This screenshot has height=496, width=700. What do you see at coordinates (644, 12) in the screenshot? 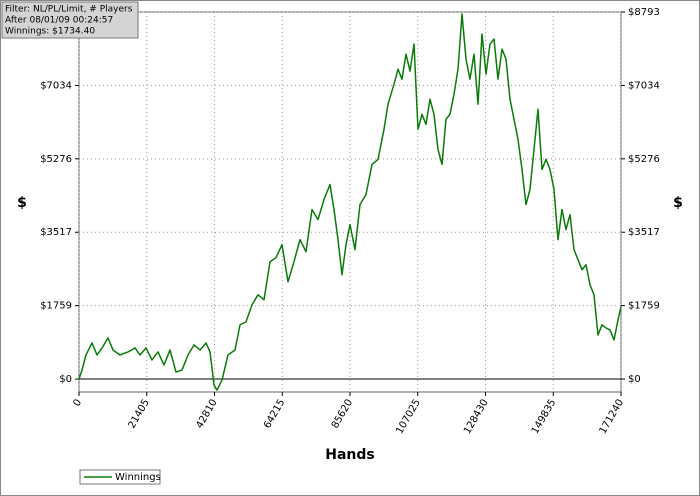
I see `y2-tick-label: $8793` at bounding box center [644, 12].